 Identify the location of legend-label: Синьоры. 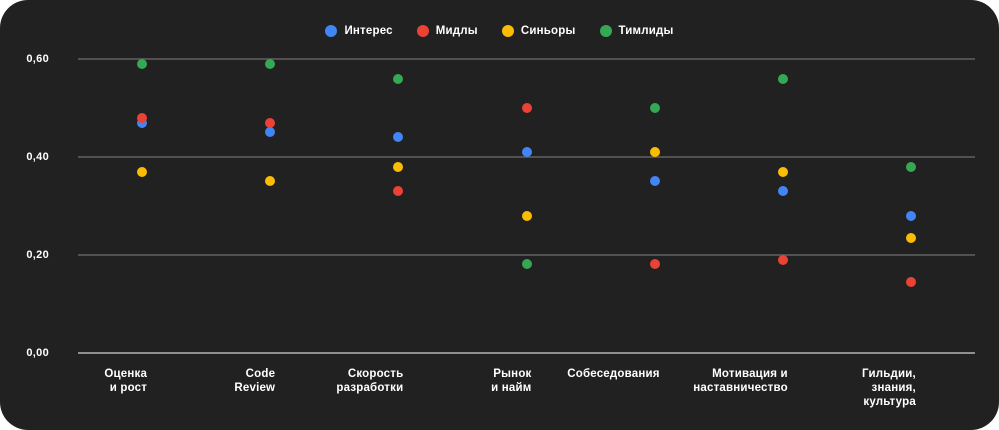
(548, 31).